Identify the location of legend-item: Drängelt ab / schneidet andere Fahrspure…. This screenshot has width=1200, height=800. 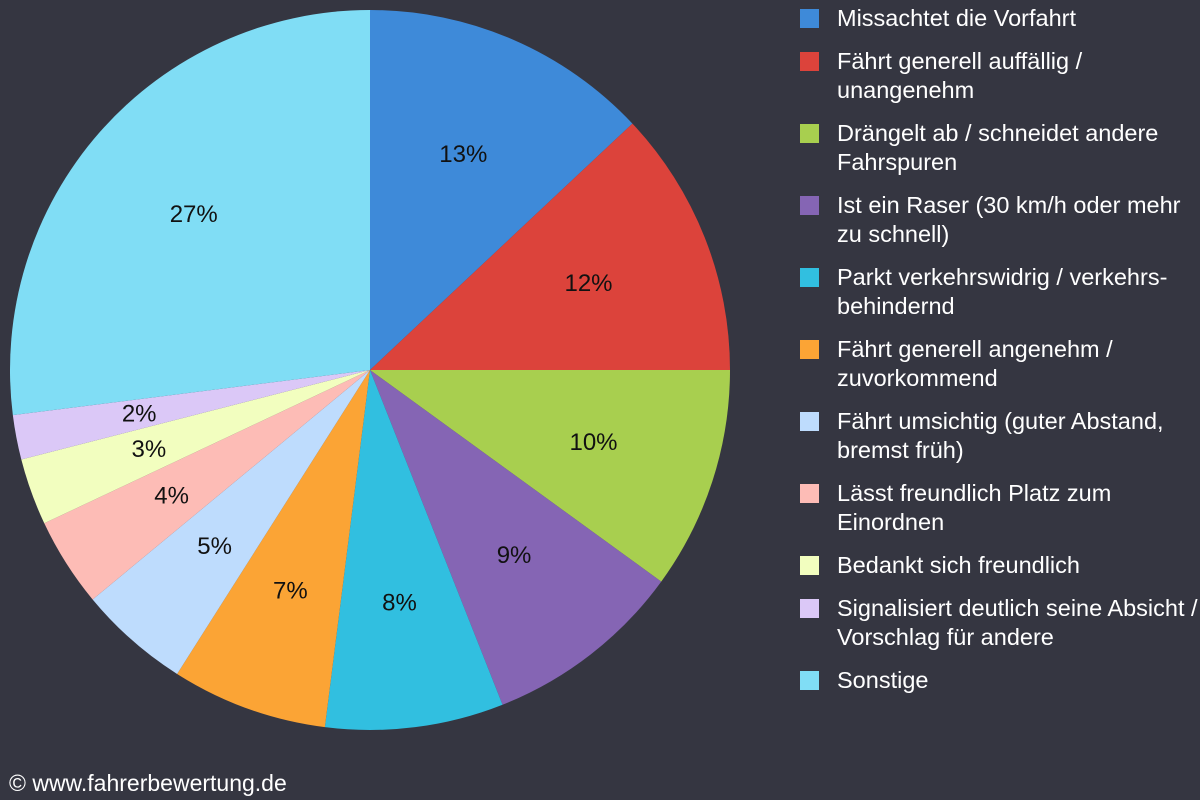
(1000, 148).